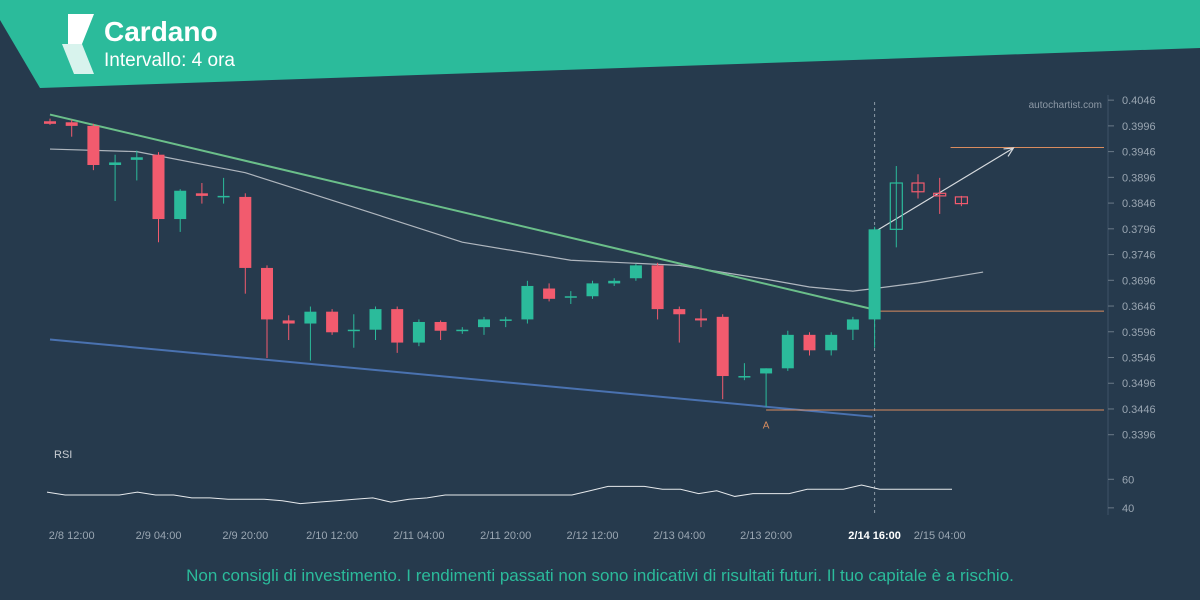 This screenshot has height=600, width=1200. Describe the element at coordinates (1139, 436) in the screenshot. I see `price-tick-label: 0.3396` at that location.